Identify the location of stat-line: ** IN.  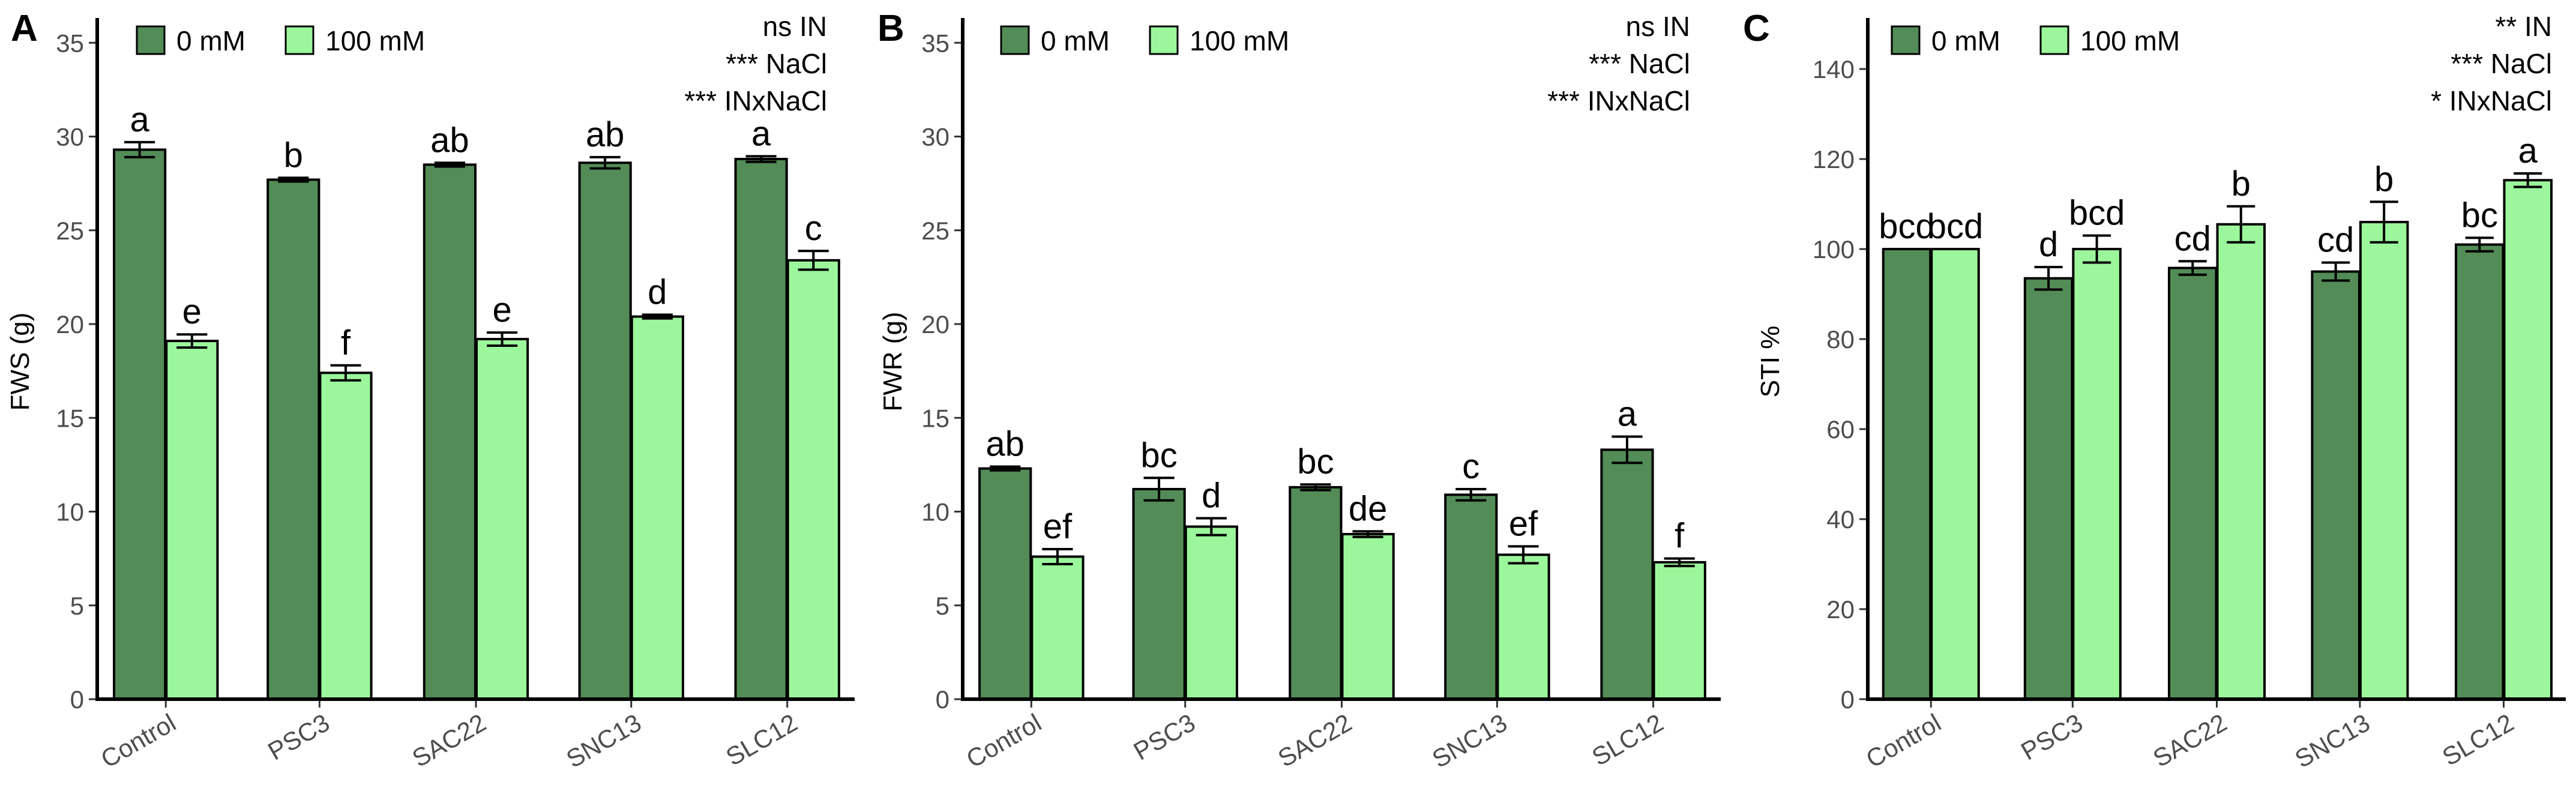
(2524, 26).